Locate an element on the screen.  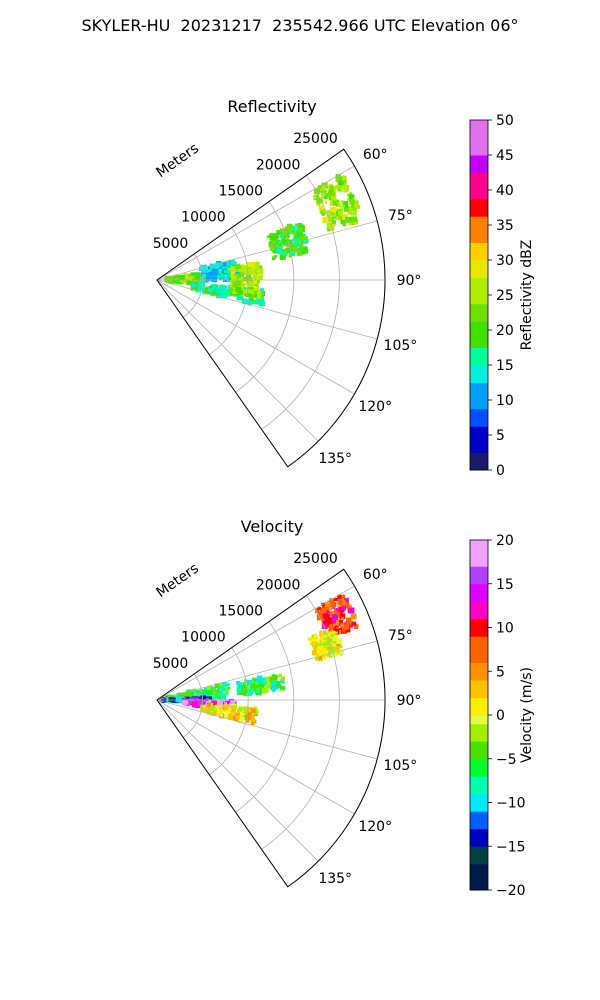
reflectivity-range-ring is located at coordinates (265, 297).